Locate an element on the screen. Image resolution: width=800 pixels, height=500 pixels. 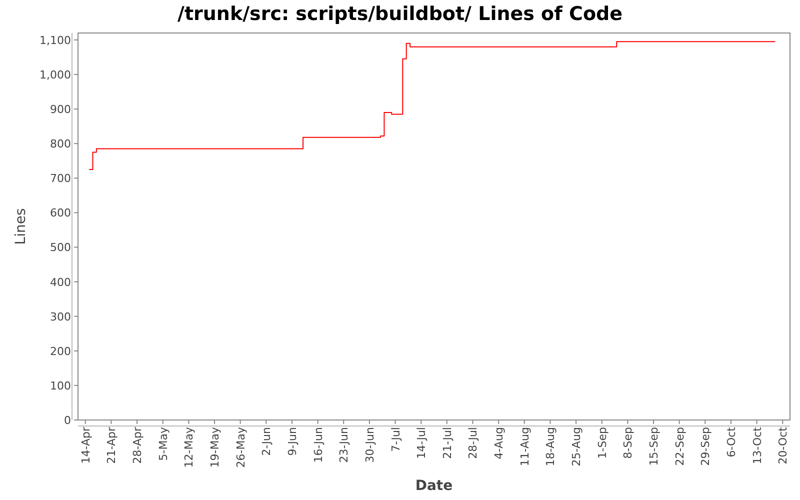
y-tick-label: 0 is located at coordinates (67, 420).